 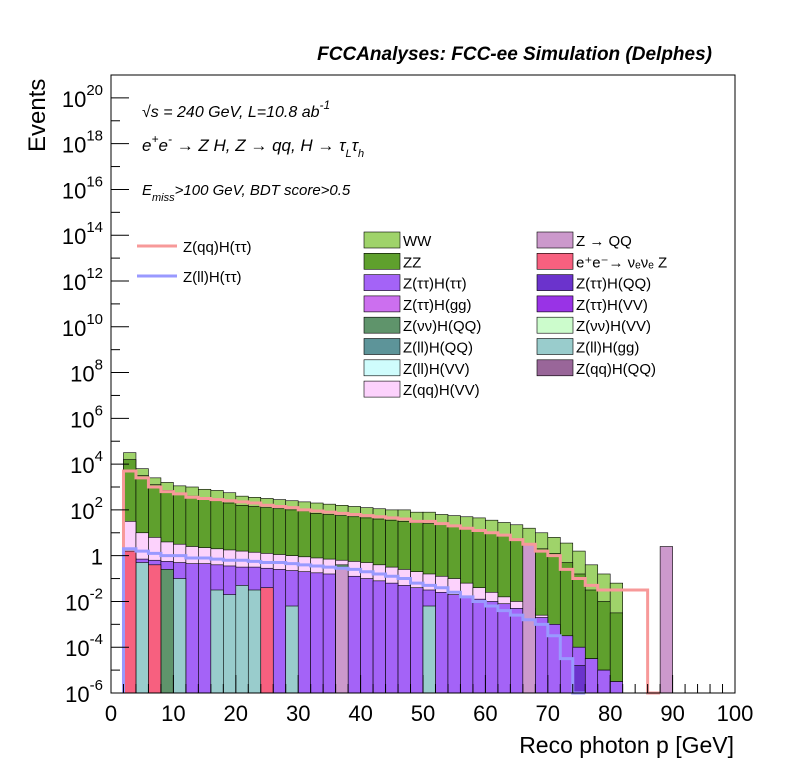 What do you see at coordinates (82, 234) in the screenshot?
I see `y-tick-label: 10¹⁴` at bounding box center [82, 234].